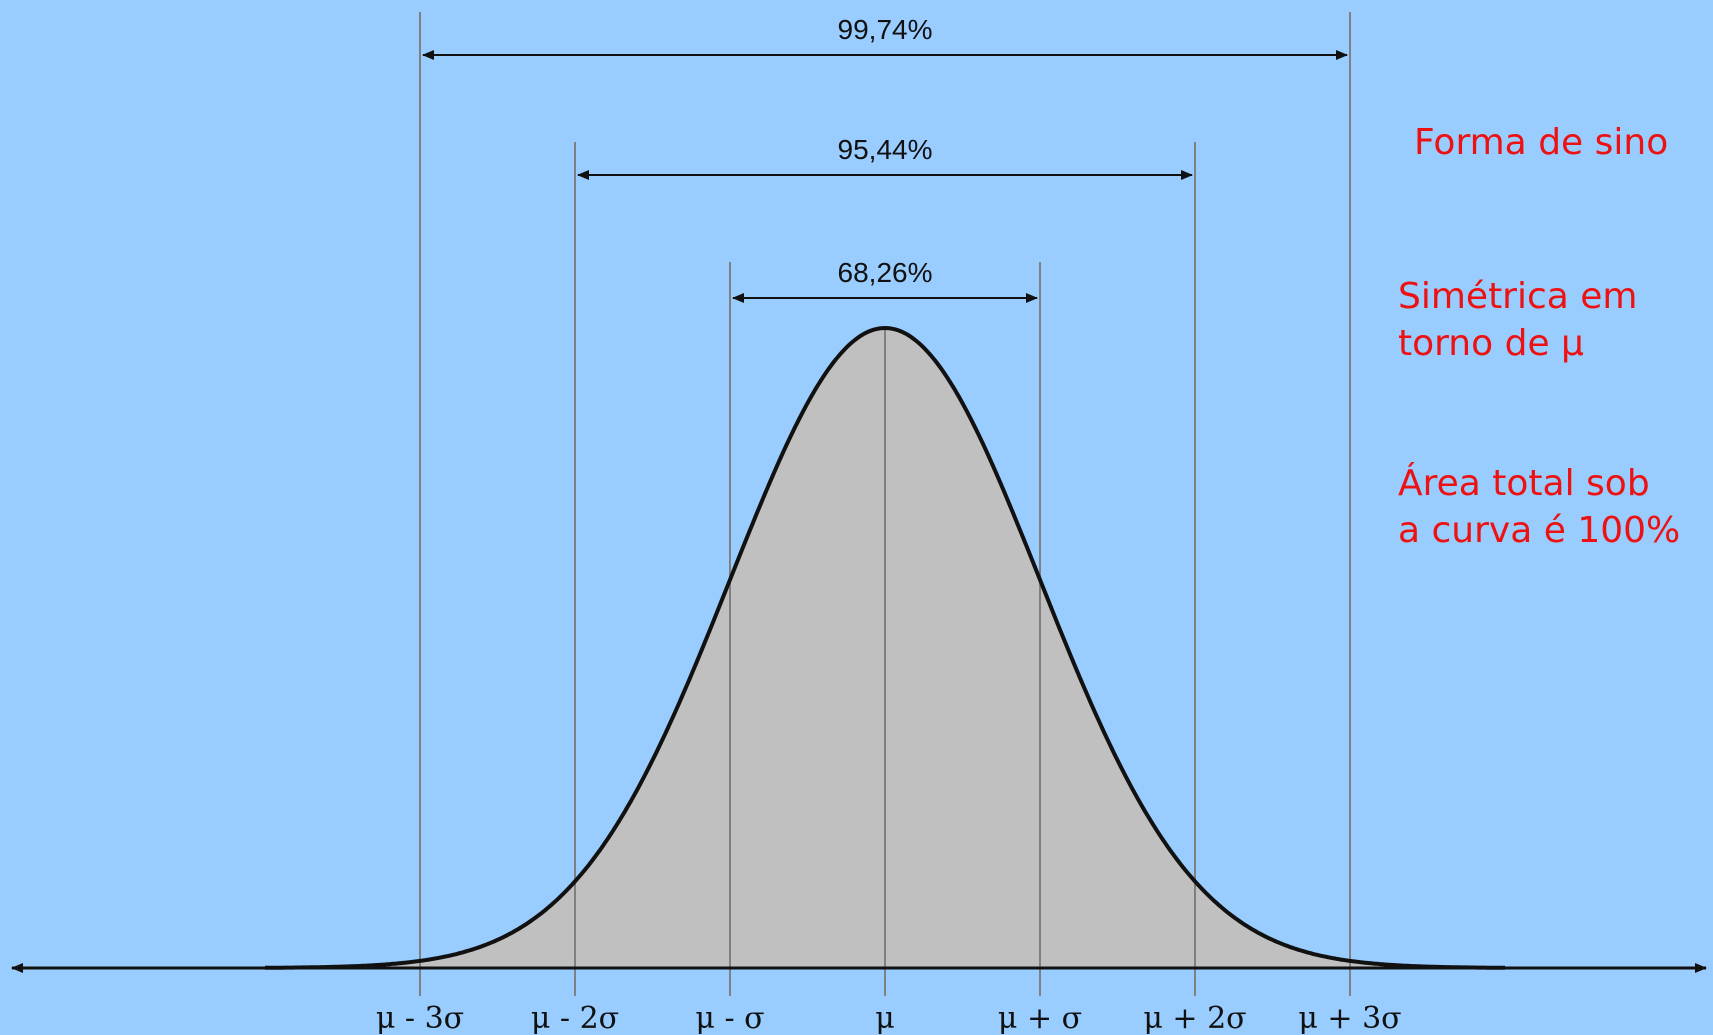 The width and height of the screenshot is (1713, 1035). What do you see at coordinates (729, 1018) in the screenshot?
I see `axis-tick-label: μ - σ` at bounding box center [729, 1018].